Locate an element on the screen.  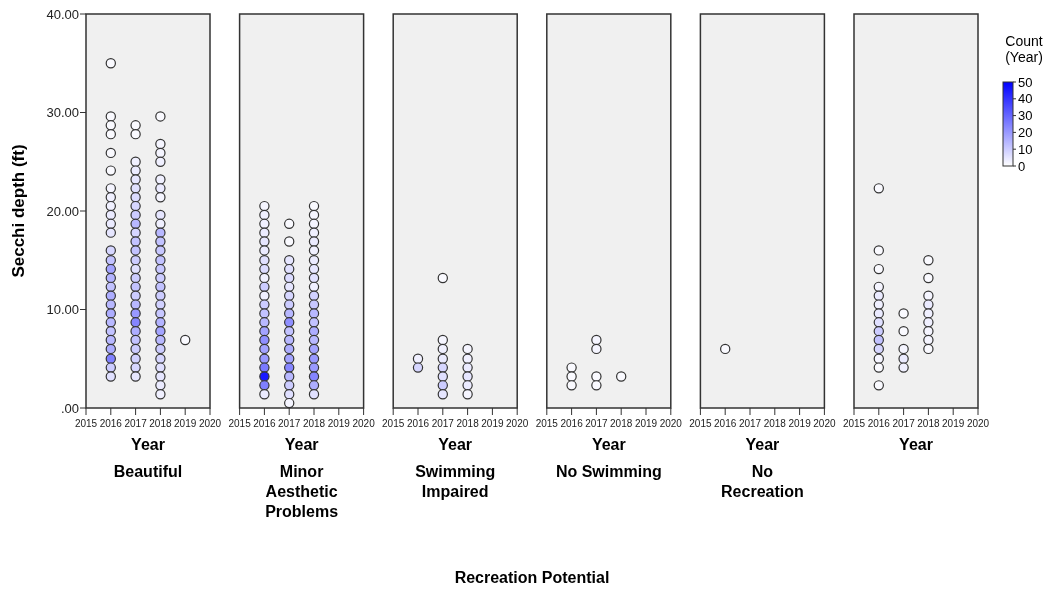
color-bar-label: 0 is located at coordinates (1022, 166).